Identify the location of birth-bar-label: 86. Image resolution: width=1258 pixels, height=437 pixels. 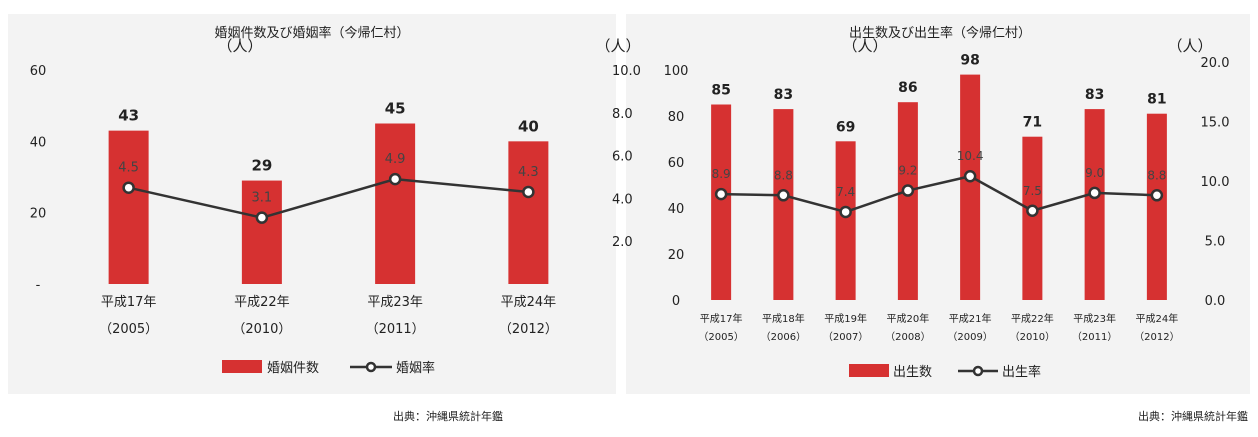
(907, 88).